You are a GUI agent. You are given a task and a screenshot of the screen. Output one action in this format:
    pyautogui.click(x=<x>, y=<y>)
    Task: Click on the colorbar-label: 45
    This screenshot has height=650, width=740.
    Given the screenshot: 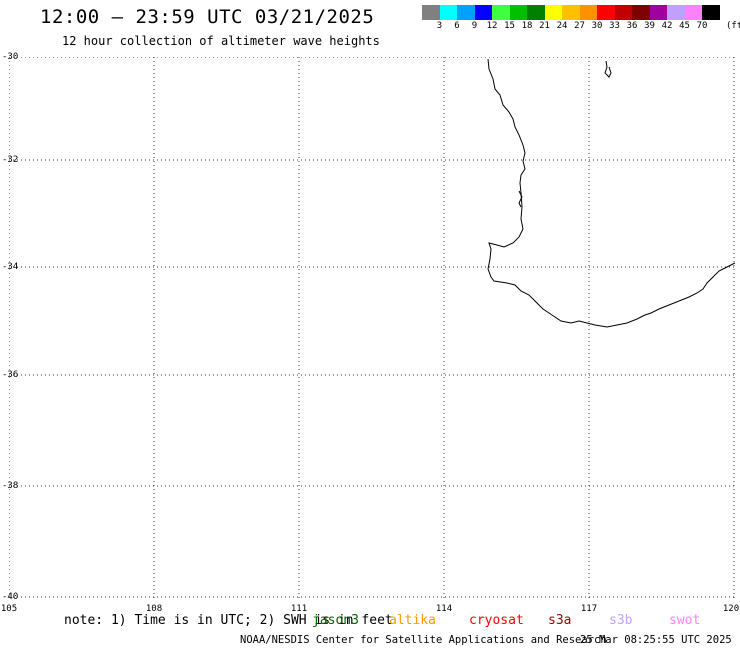 What is the action you would take?
    pyautogui.click(x=684, y=26)
    